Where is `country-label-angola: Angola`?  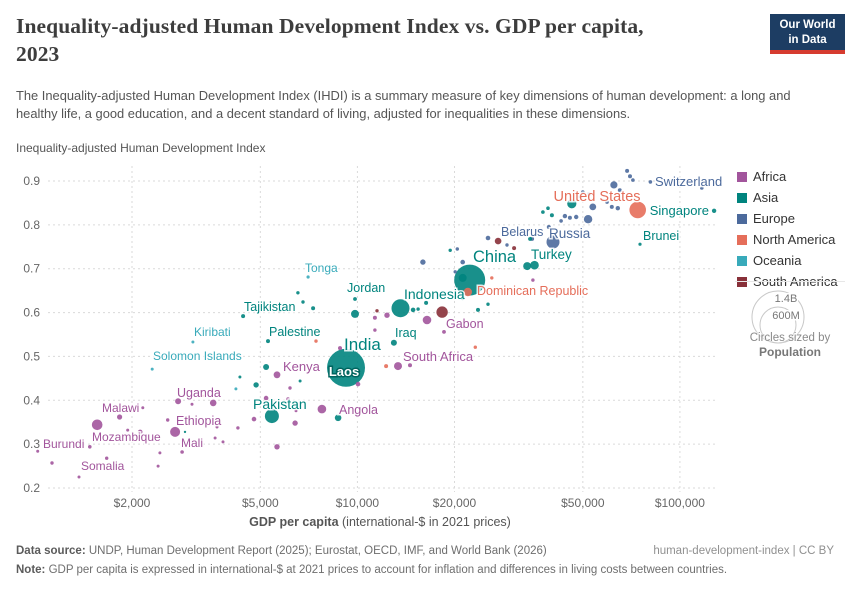 country-label-angola: Angola is located at coordinates (359, 410).